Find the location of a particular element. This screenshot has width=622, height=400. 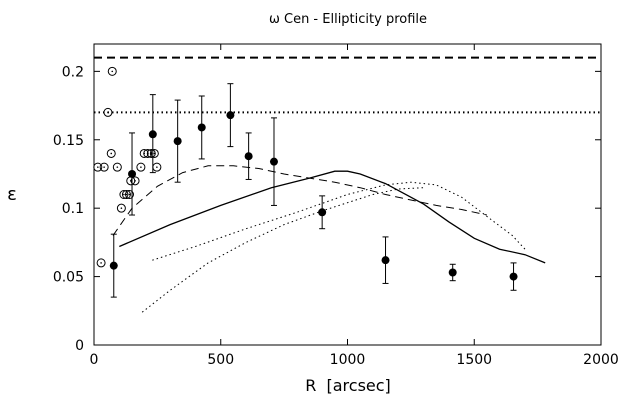

x-tick-label: 1000 is located at coordinates (348, 360).